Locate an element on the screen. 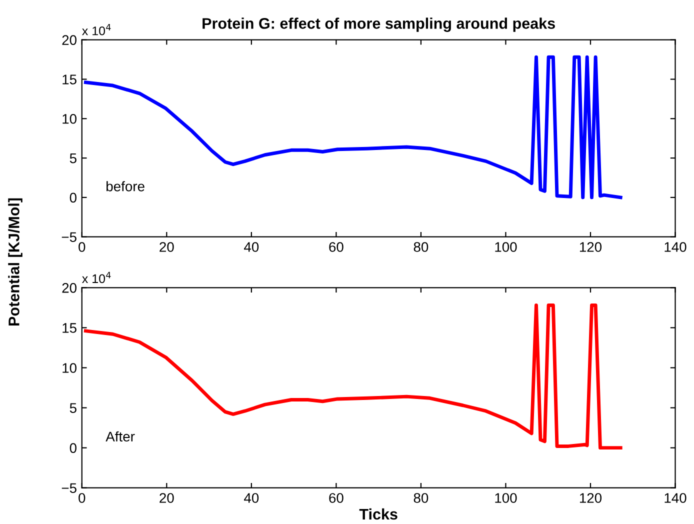 The image size is (694, 524). annotation: After is located at coordinates (120, 436).